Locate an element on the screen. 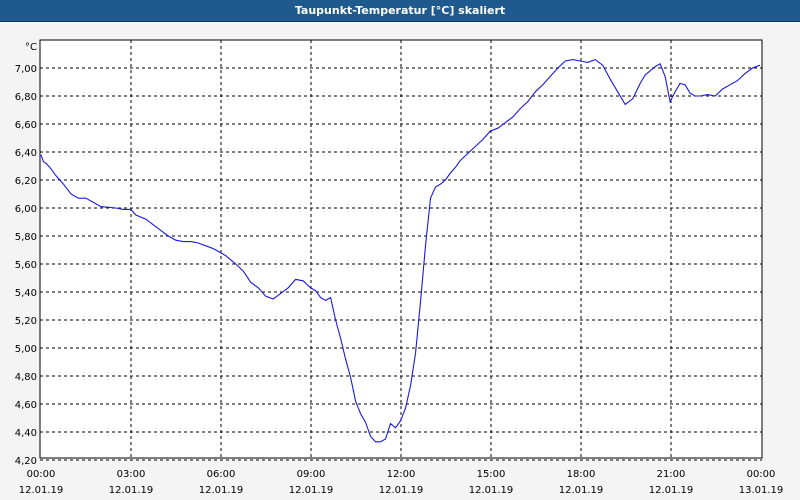 The width and height of the screenshot is (800, 500). y-tick-label: 5,80 is located at coordinates (26, 237).